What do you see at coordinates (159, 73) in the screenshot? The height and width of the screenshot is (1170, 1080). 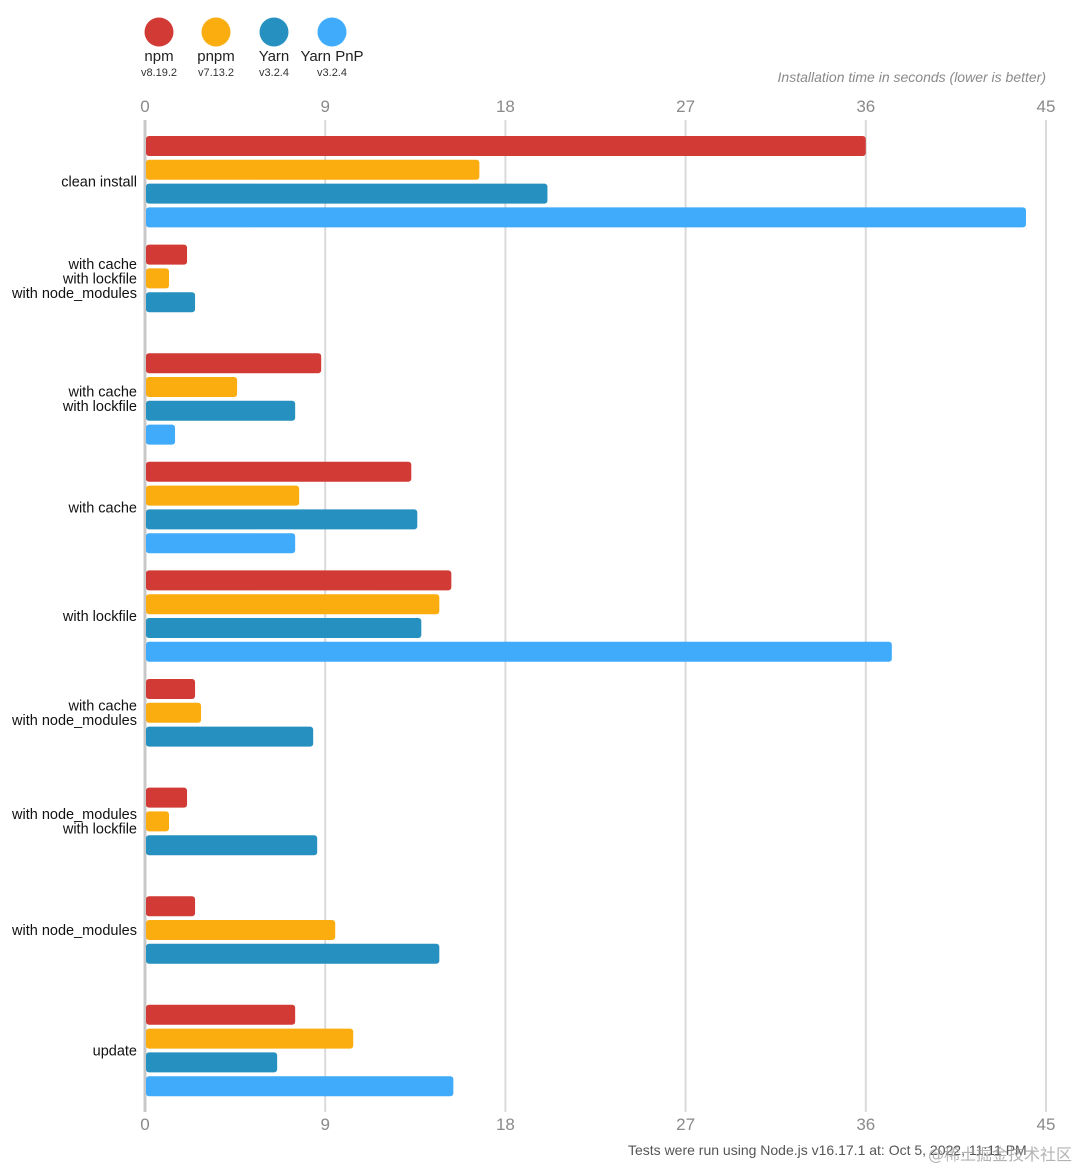 I see `legend-version: v8.19.2` at bounding box center [159, 73].